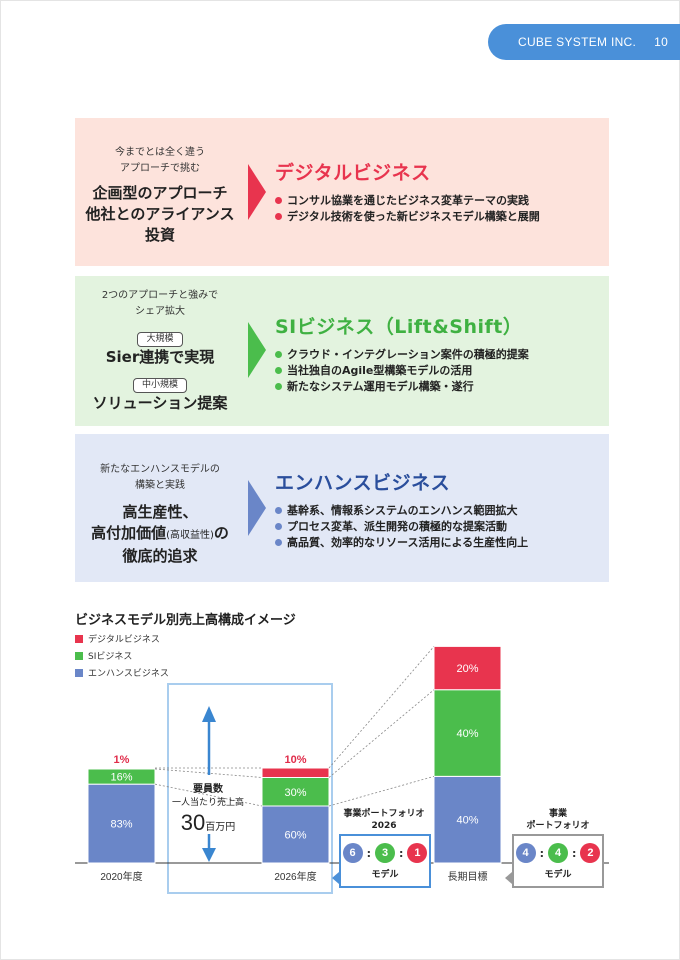 This screenshot has width=680, height=960. What do you see at coordinates (207, 803) in the screenshot?
I see `staff-sublabel: 一人当たり売上高` at bounding box center [207, 803].